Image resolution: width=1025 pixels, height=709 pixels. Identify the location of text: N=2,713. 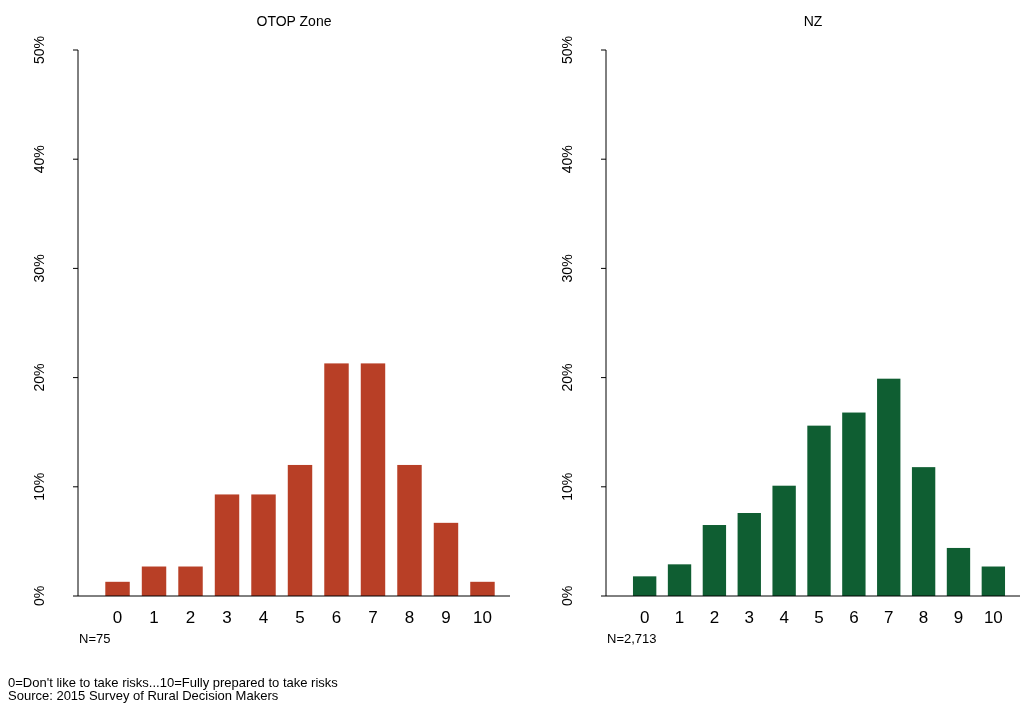
(632, 638).